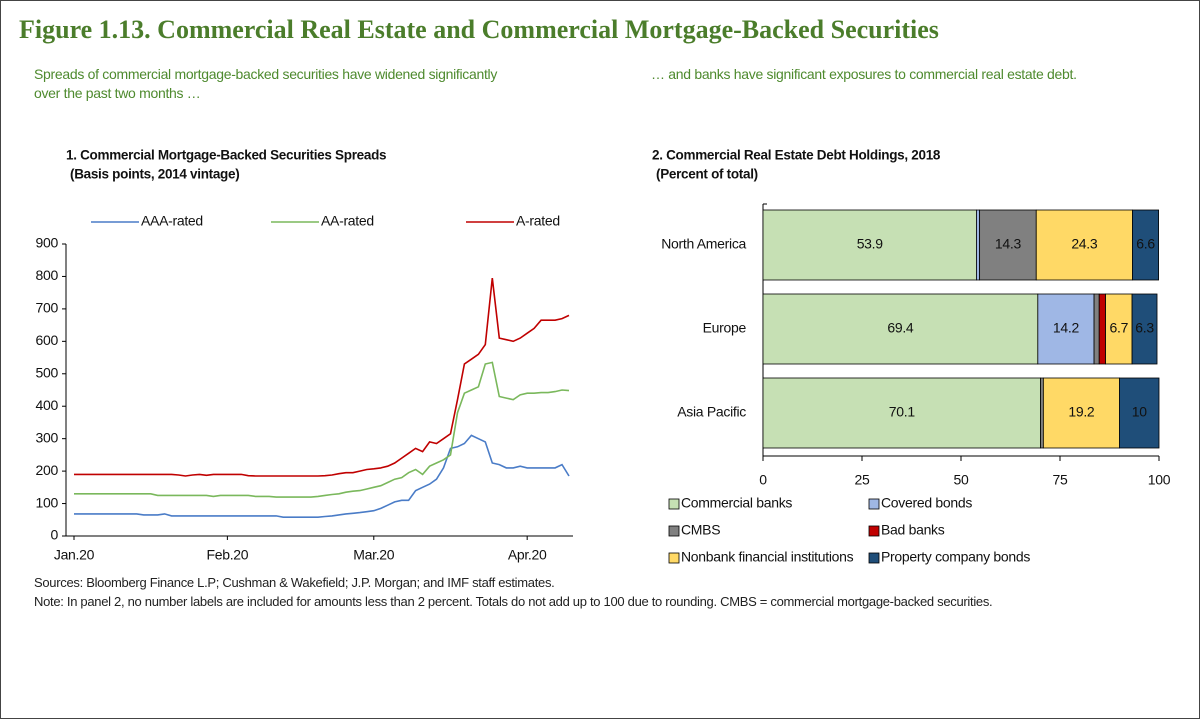 The height and width of the screenshot is (719, 1200). Describe the element at coordinates (1060, 480) in the screenshot. I see `x-tick-label: 75` at that location.